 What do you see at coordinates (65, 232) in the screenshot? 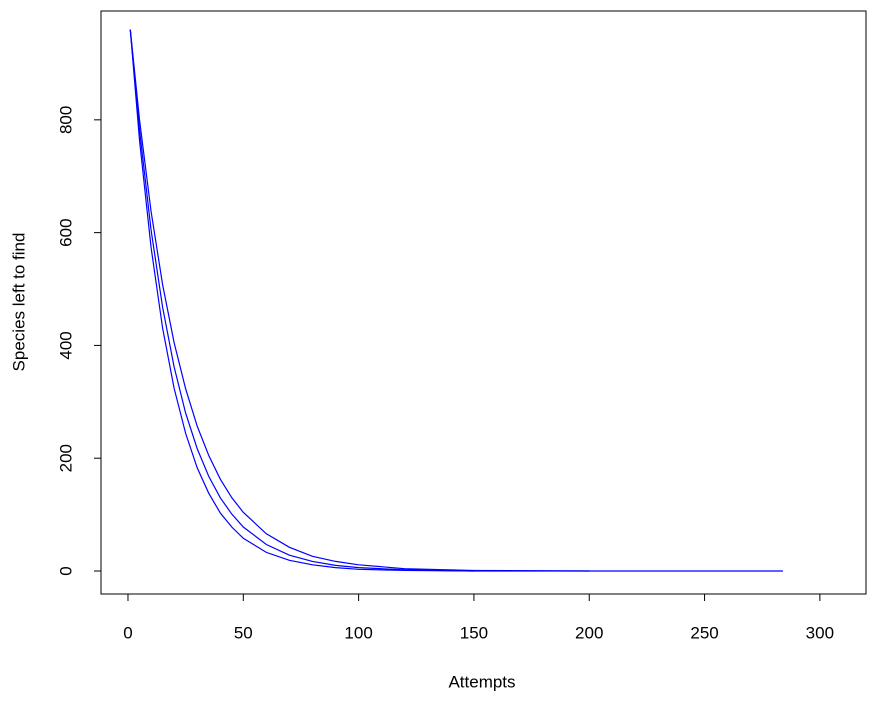
I see `y-tick-label: 600` at bounding box center [65, 232].